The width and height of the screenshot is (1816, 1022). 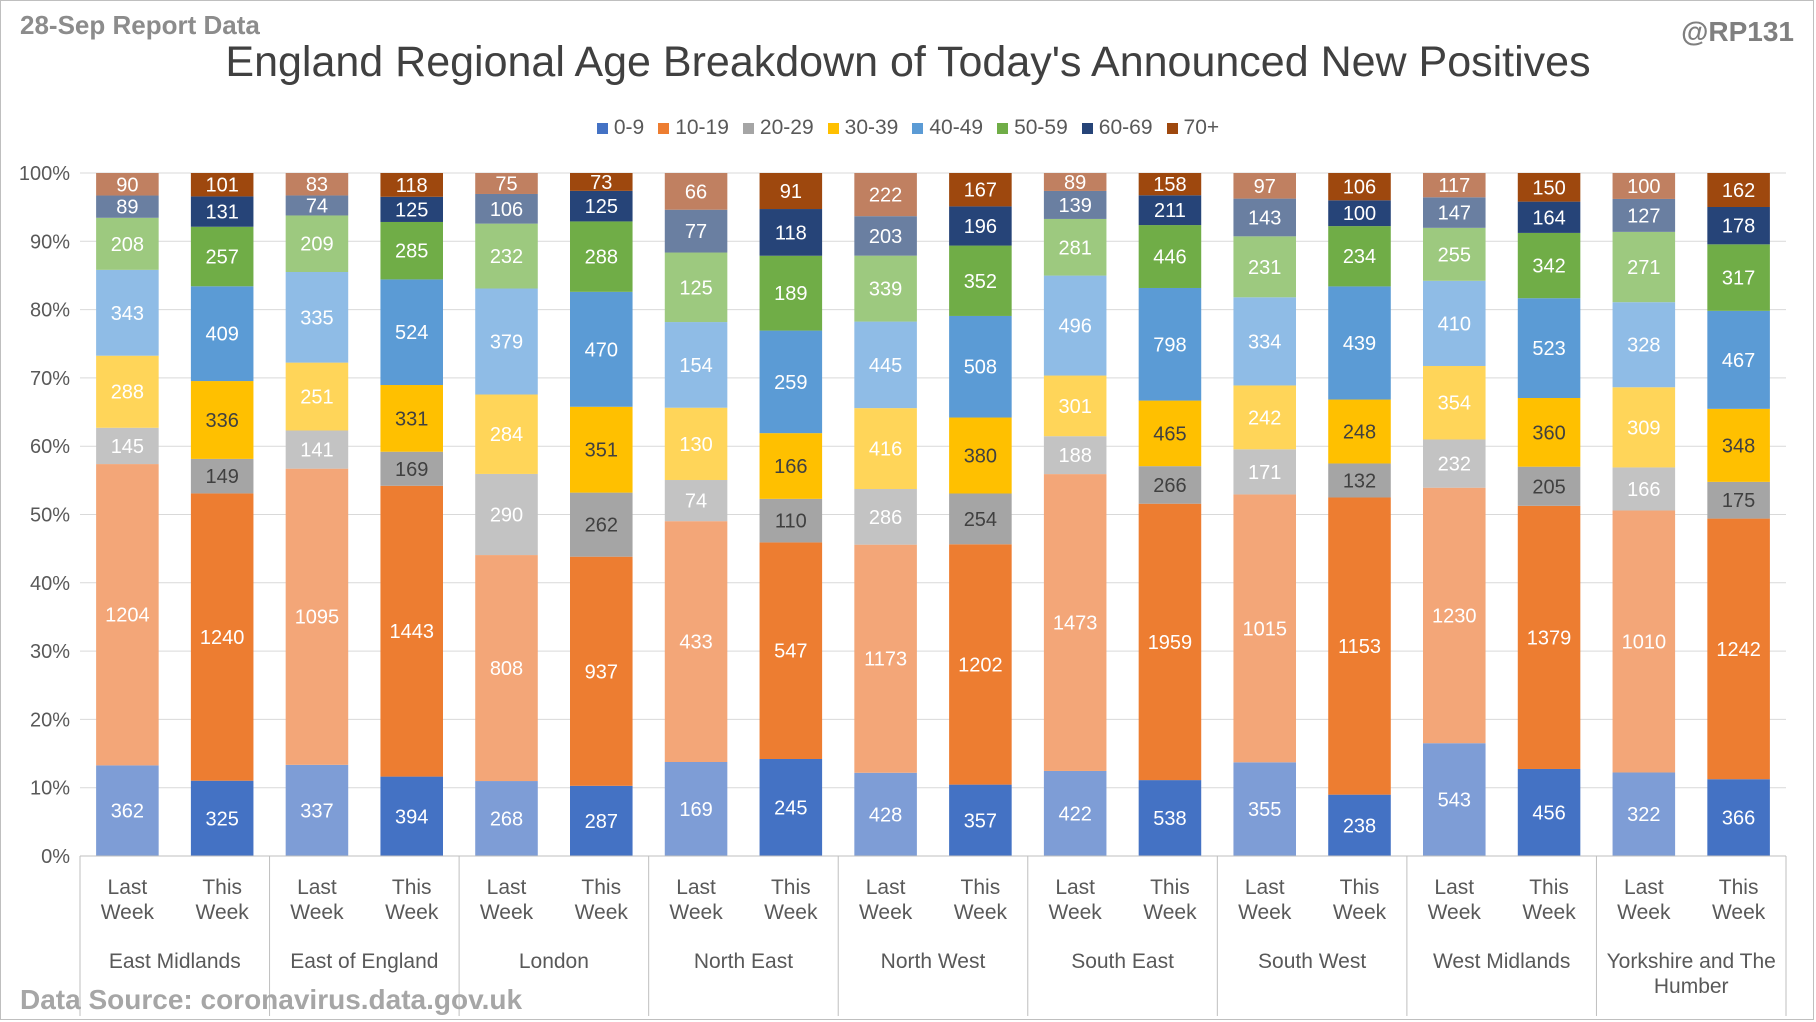 I want to click on data-label: 75, so click(x=506, y=184).